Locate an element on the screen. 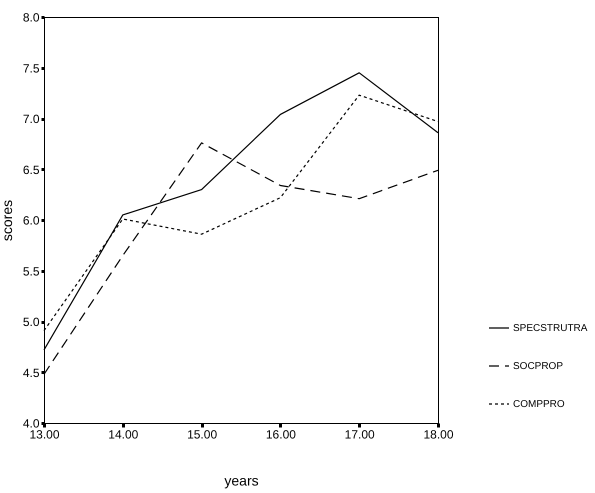 The width and height of the screenshot is (595, 493). legend-label: COMPPRO is located at coordinates (539, 404).